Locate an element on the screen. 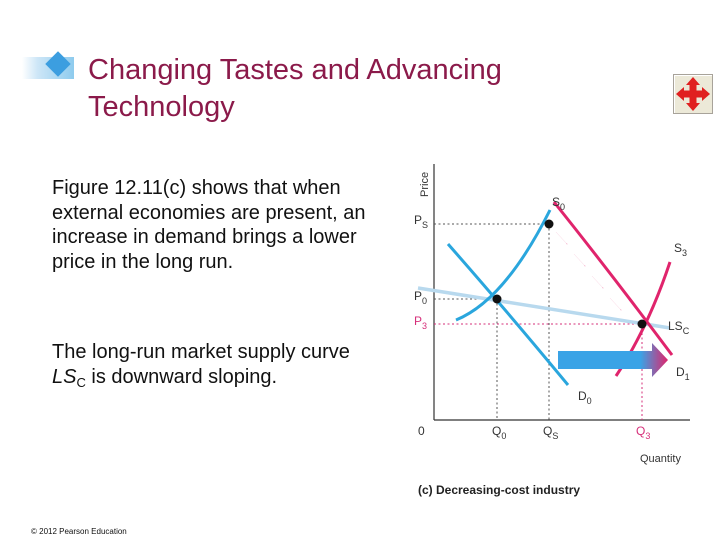 This screenshot has height=540, width=720. copyright-footer: © 2012 Pearson Education is located at coordinates (79, 531).